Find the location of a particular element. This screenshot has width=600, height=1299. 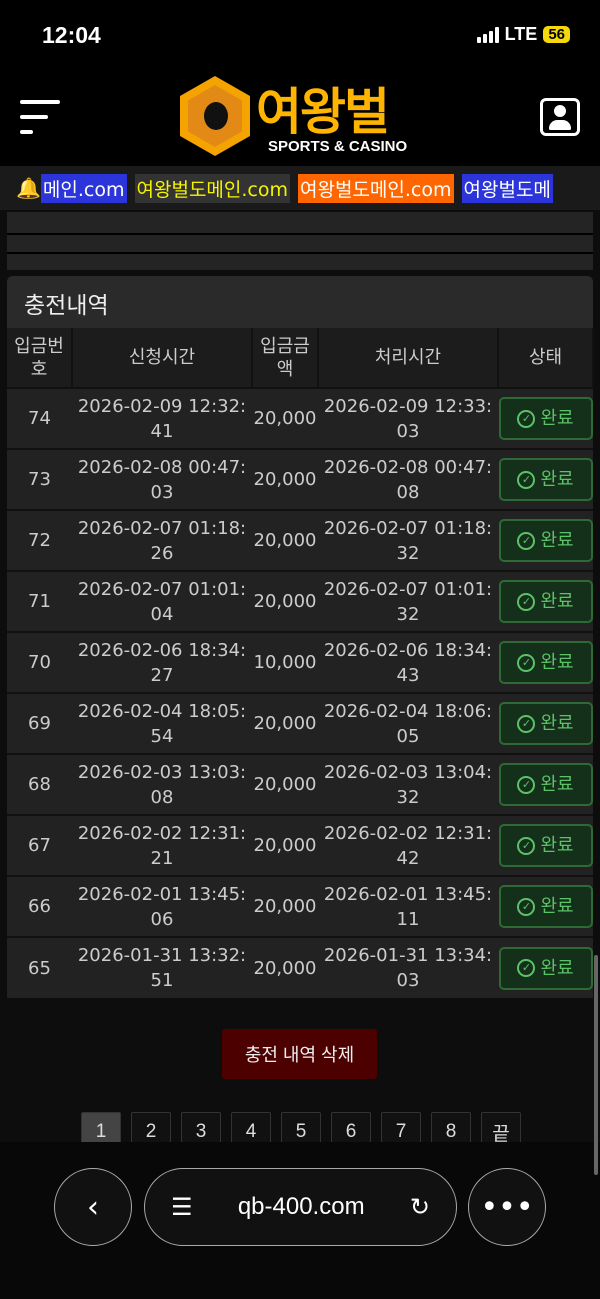

deposit-id: 69 is located at coordinates (39, 723).